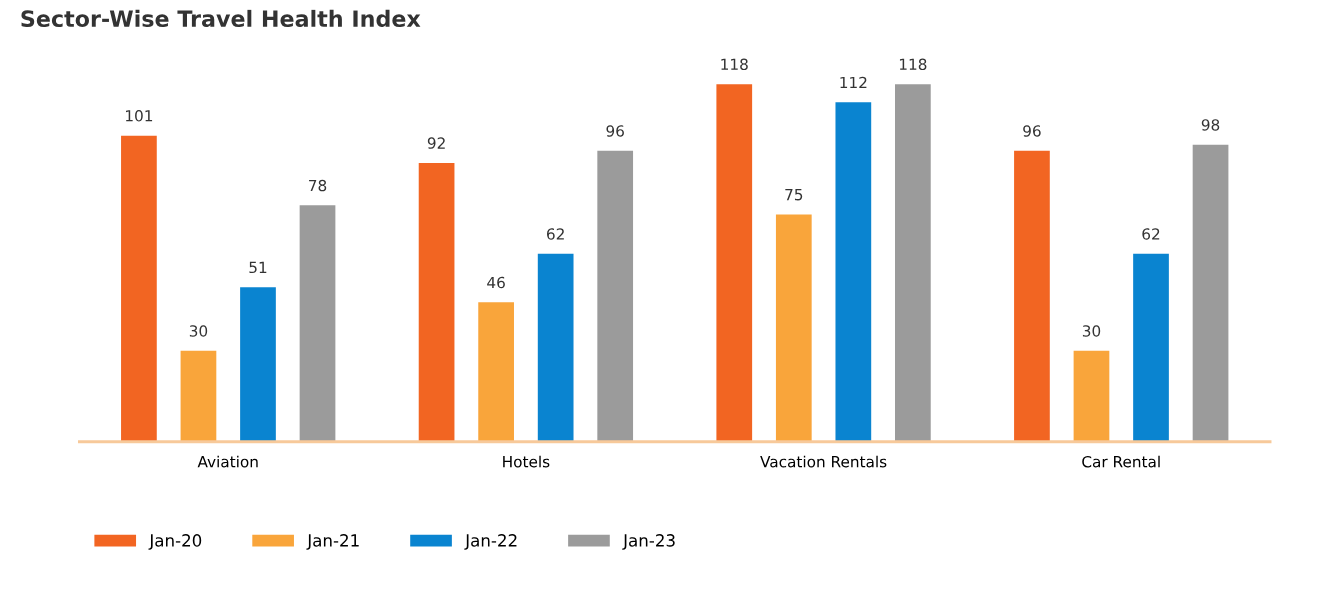 The height and width of the screenshot is (589, 1323). What do you see at coordinates (139, 116) in the screenshot?
I see `data-label: 101` at bounding box center [139, 116].